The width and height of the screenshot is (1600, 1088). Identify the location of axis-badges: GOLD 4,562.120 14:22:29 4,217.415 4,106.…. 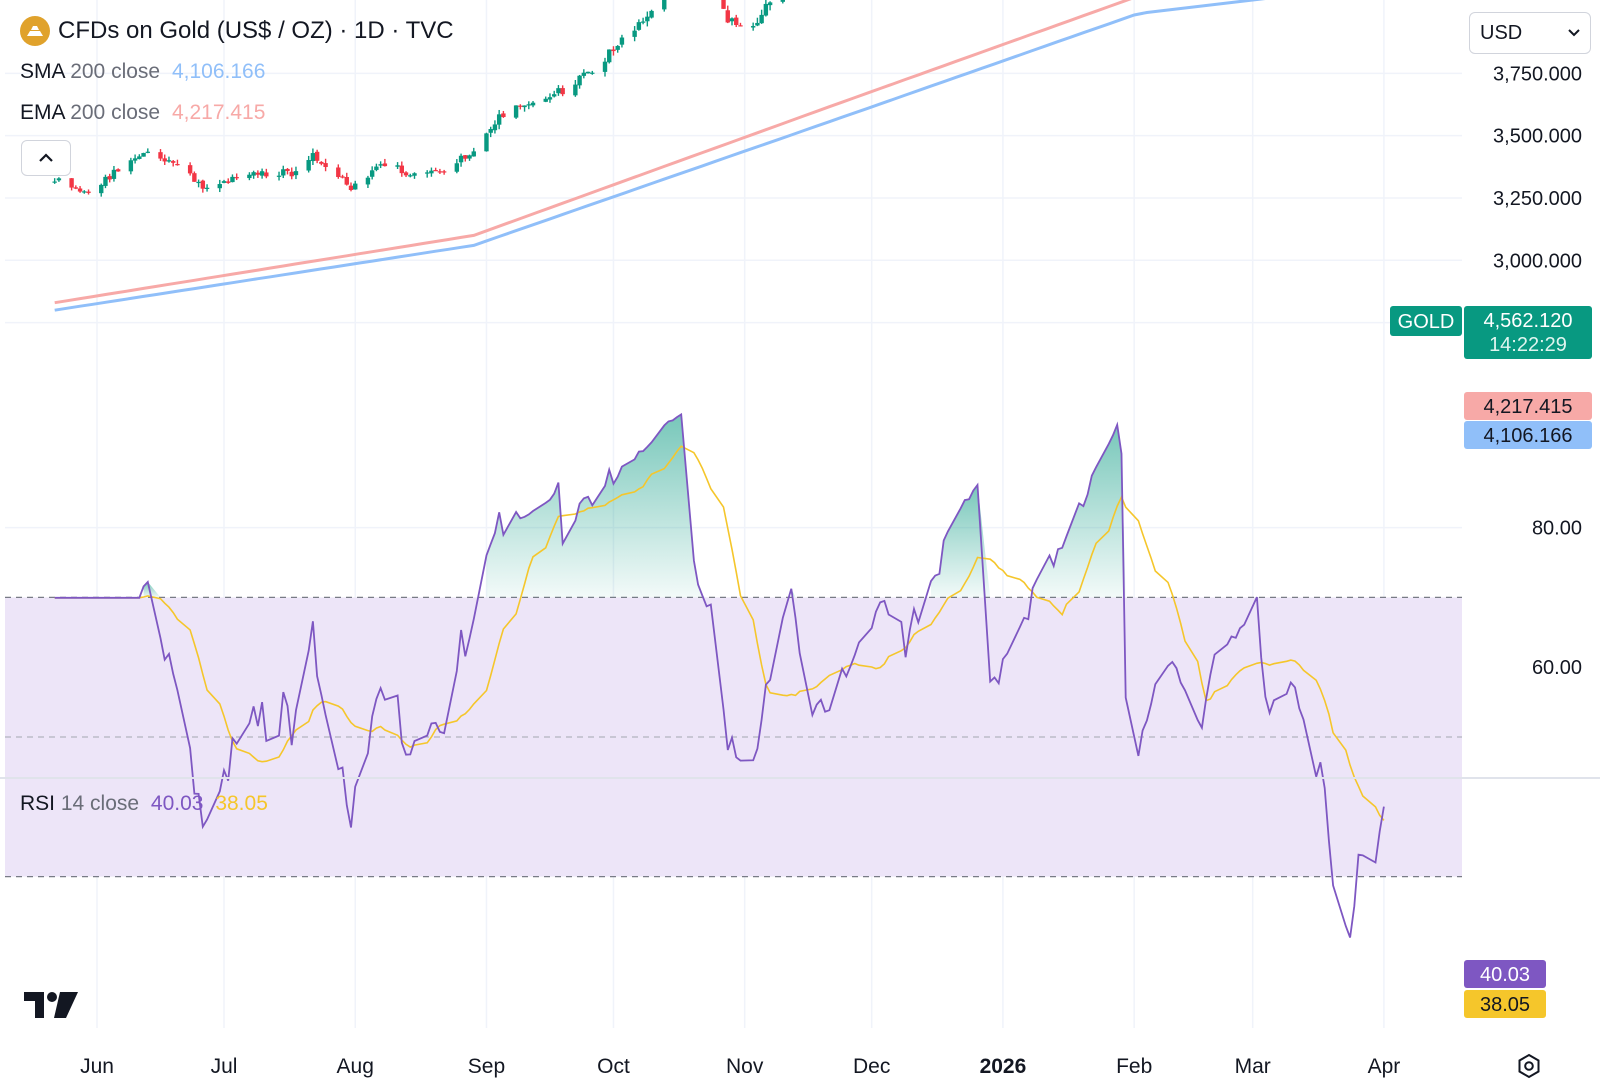
(1491, 662).